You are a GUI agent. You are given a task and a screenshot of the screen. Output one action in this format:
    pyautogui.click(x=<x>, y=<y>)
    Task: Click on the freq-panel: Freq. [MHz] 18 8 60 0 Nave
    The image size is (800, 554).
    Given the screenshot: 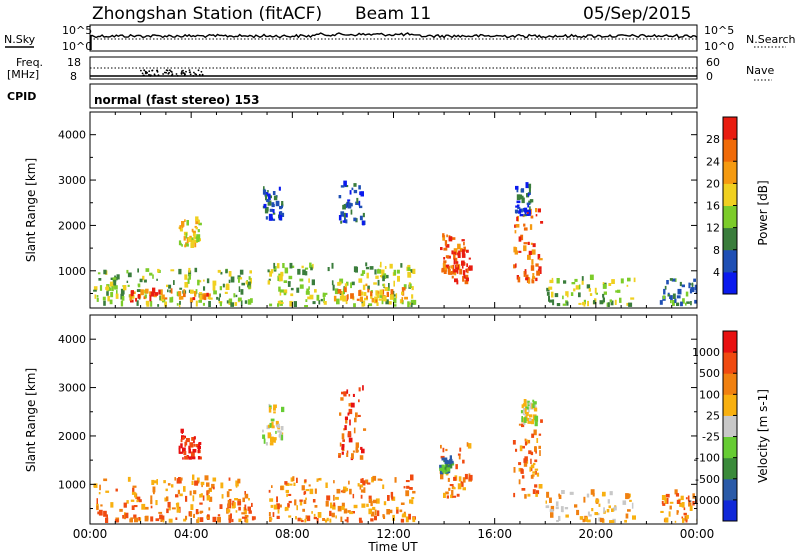 What is the action you would take?
    pyautogui.click(x=390, y=69)
    